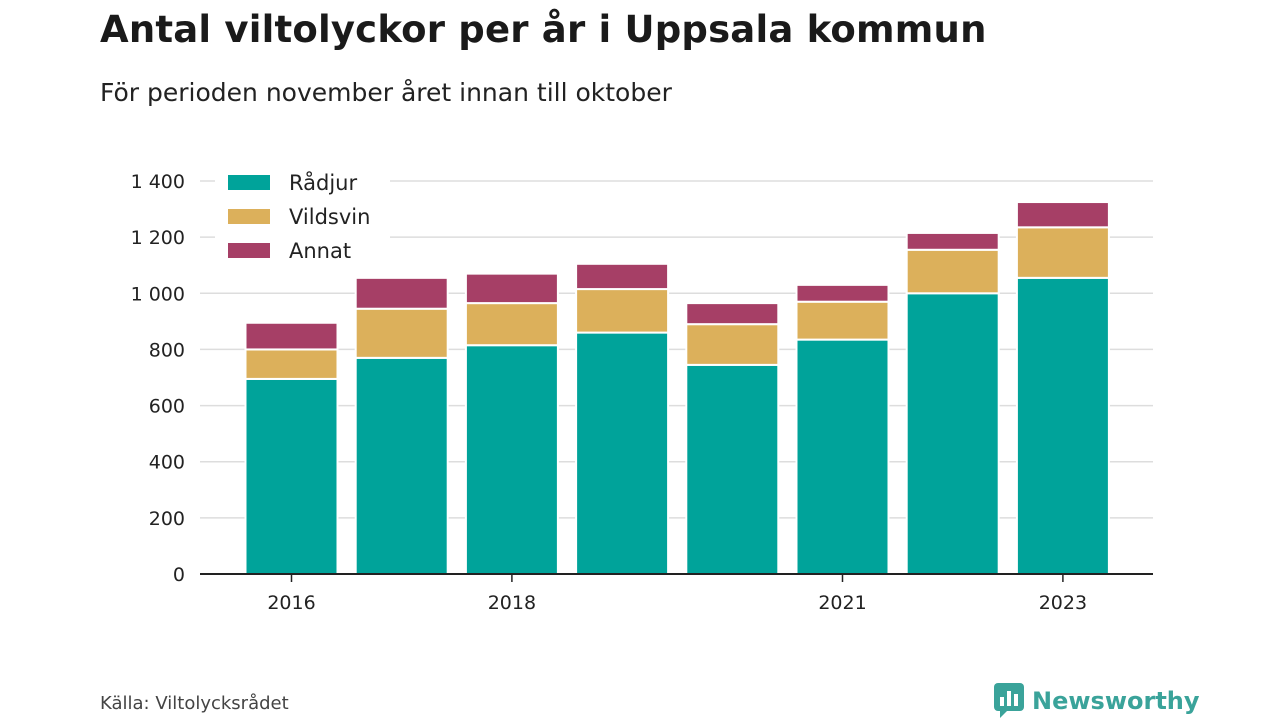 This screenshot has height=720, width=1280. Describe the element at coordinates (167, 463) in the screenshot. I see `y-tick-label: 400` at that location.